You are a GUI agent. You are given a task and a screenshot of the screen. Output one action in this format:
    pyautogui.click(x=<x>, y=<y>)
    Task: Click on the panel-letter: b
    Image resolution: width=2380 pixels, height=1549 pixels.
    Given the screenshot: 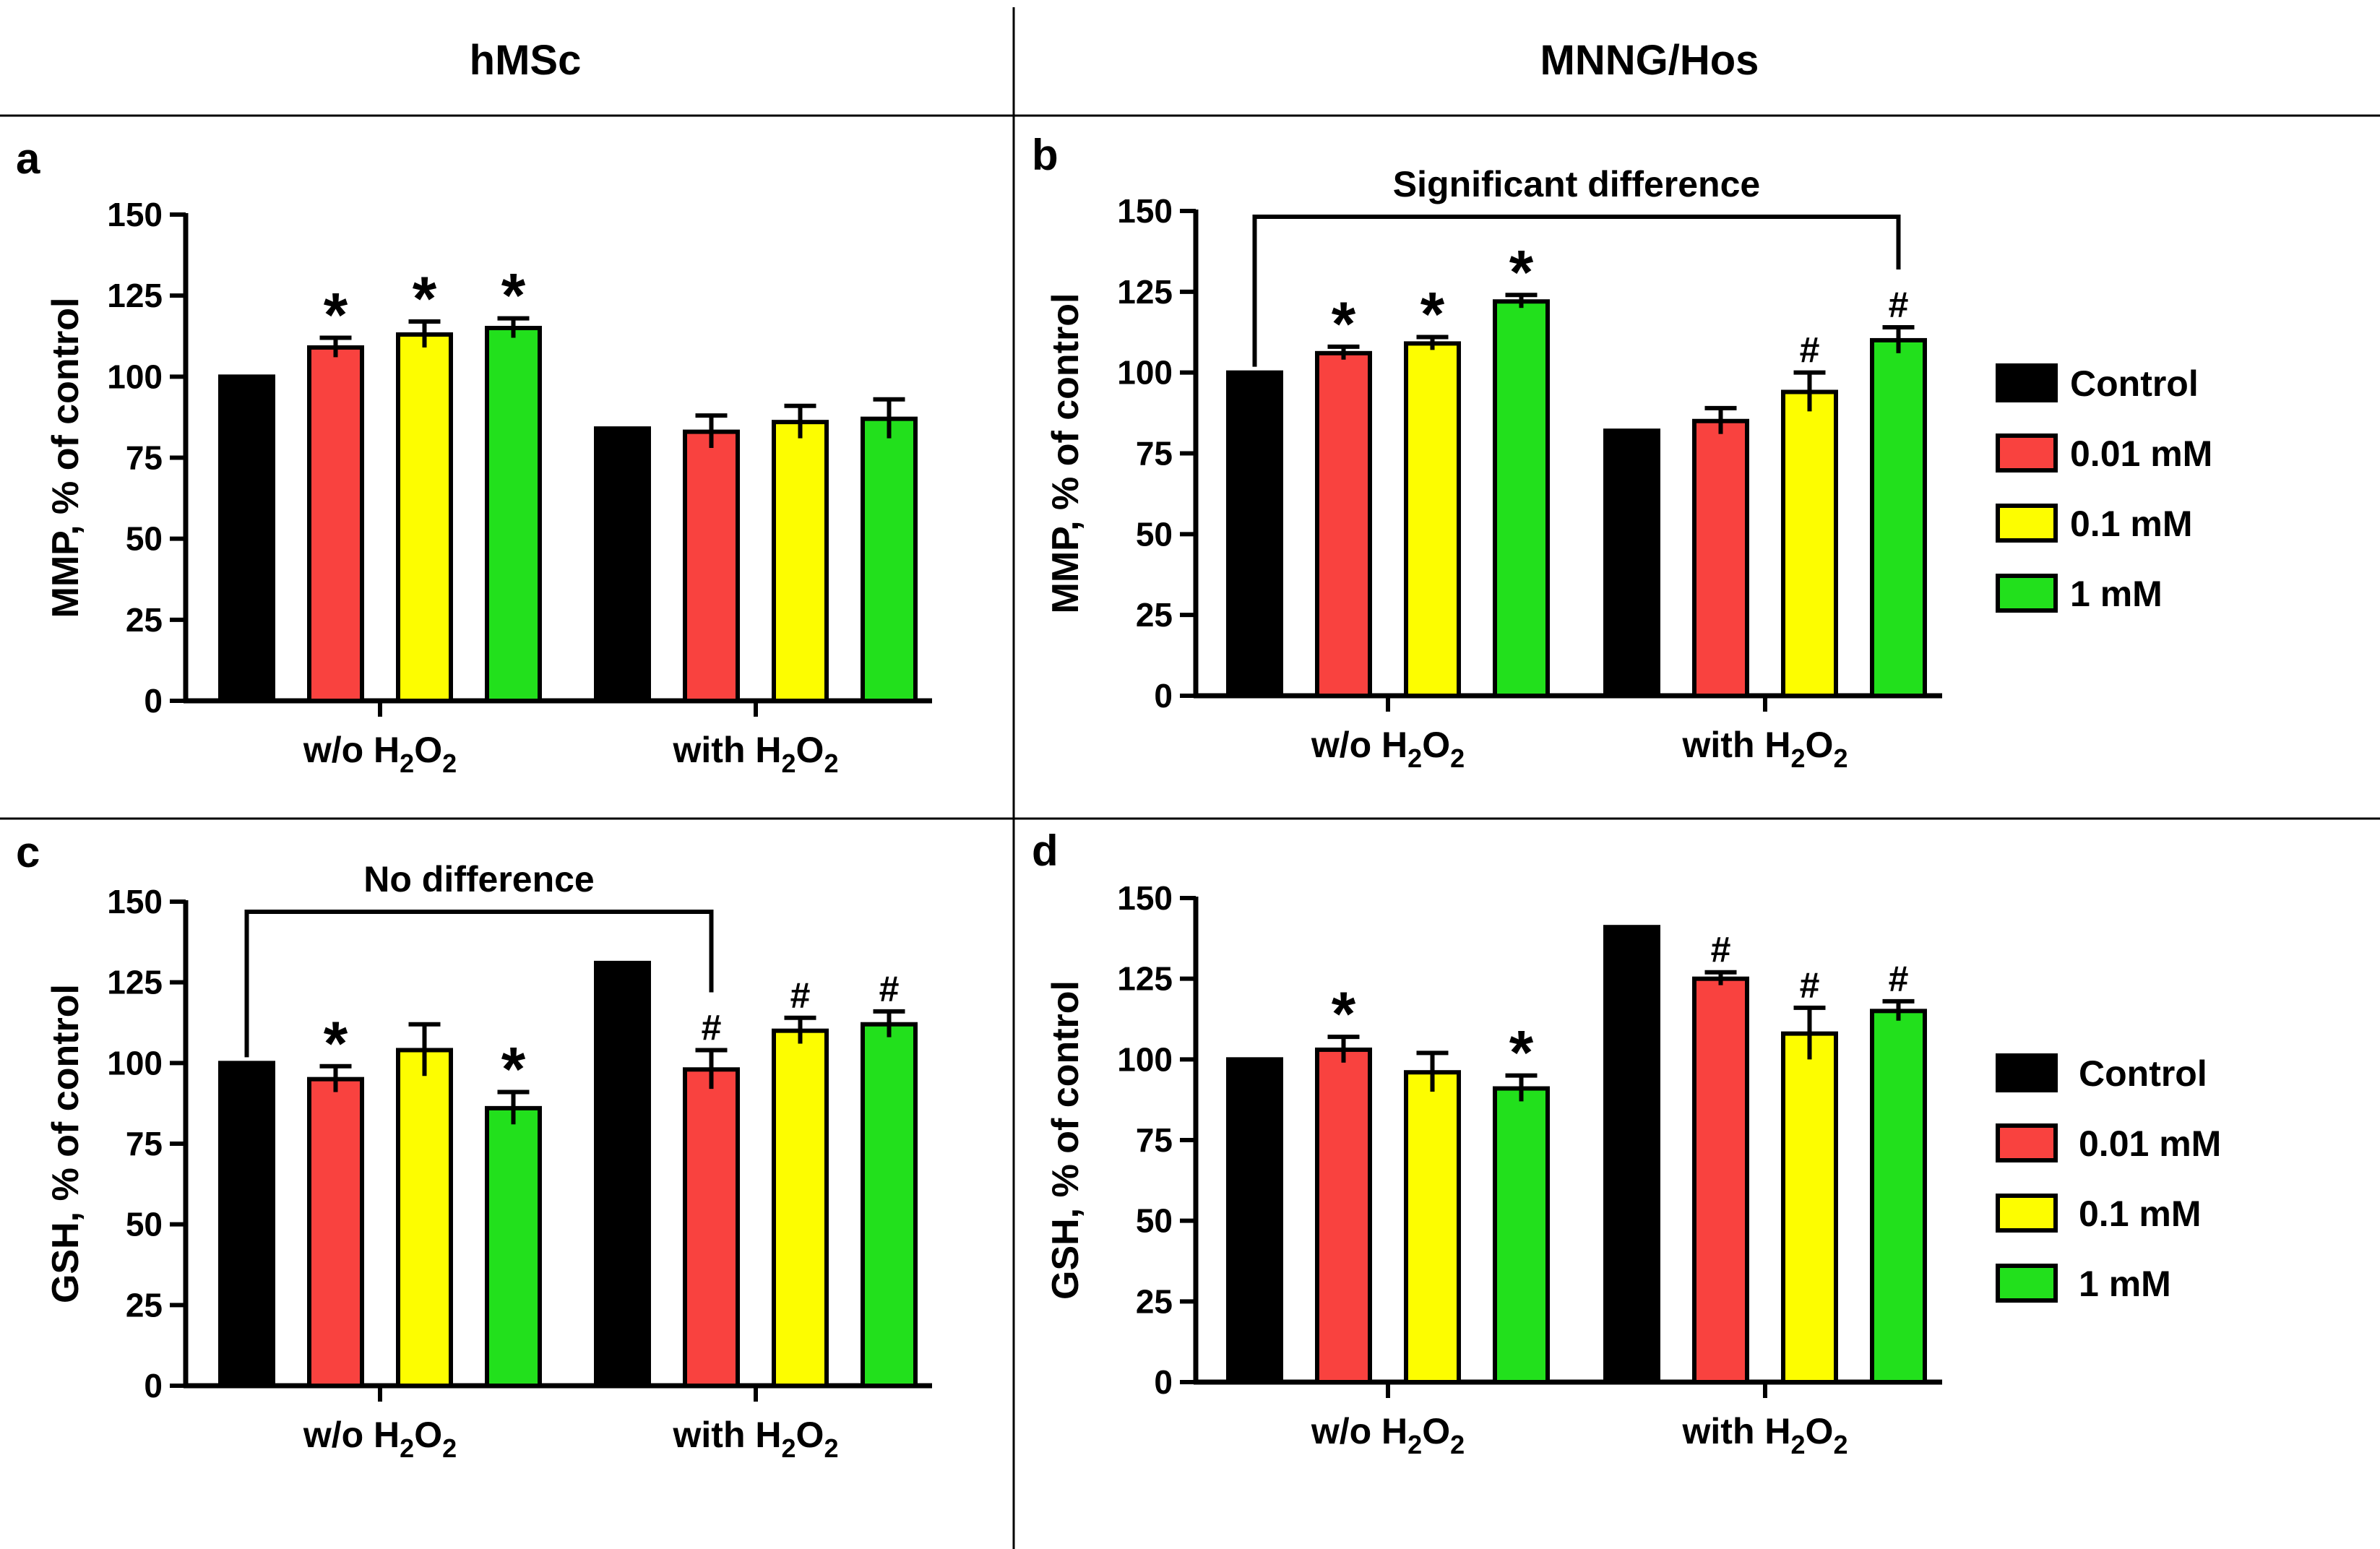 What is the action you would take?
    pyautogui.click(x=1045, y=155)
    